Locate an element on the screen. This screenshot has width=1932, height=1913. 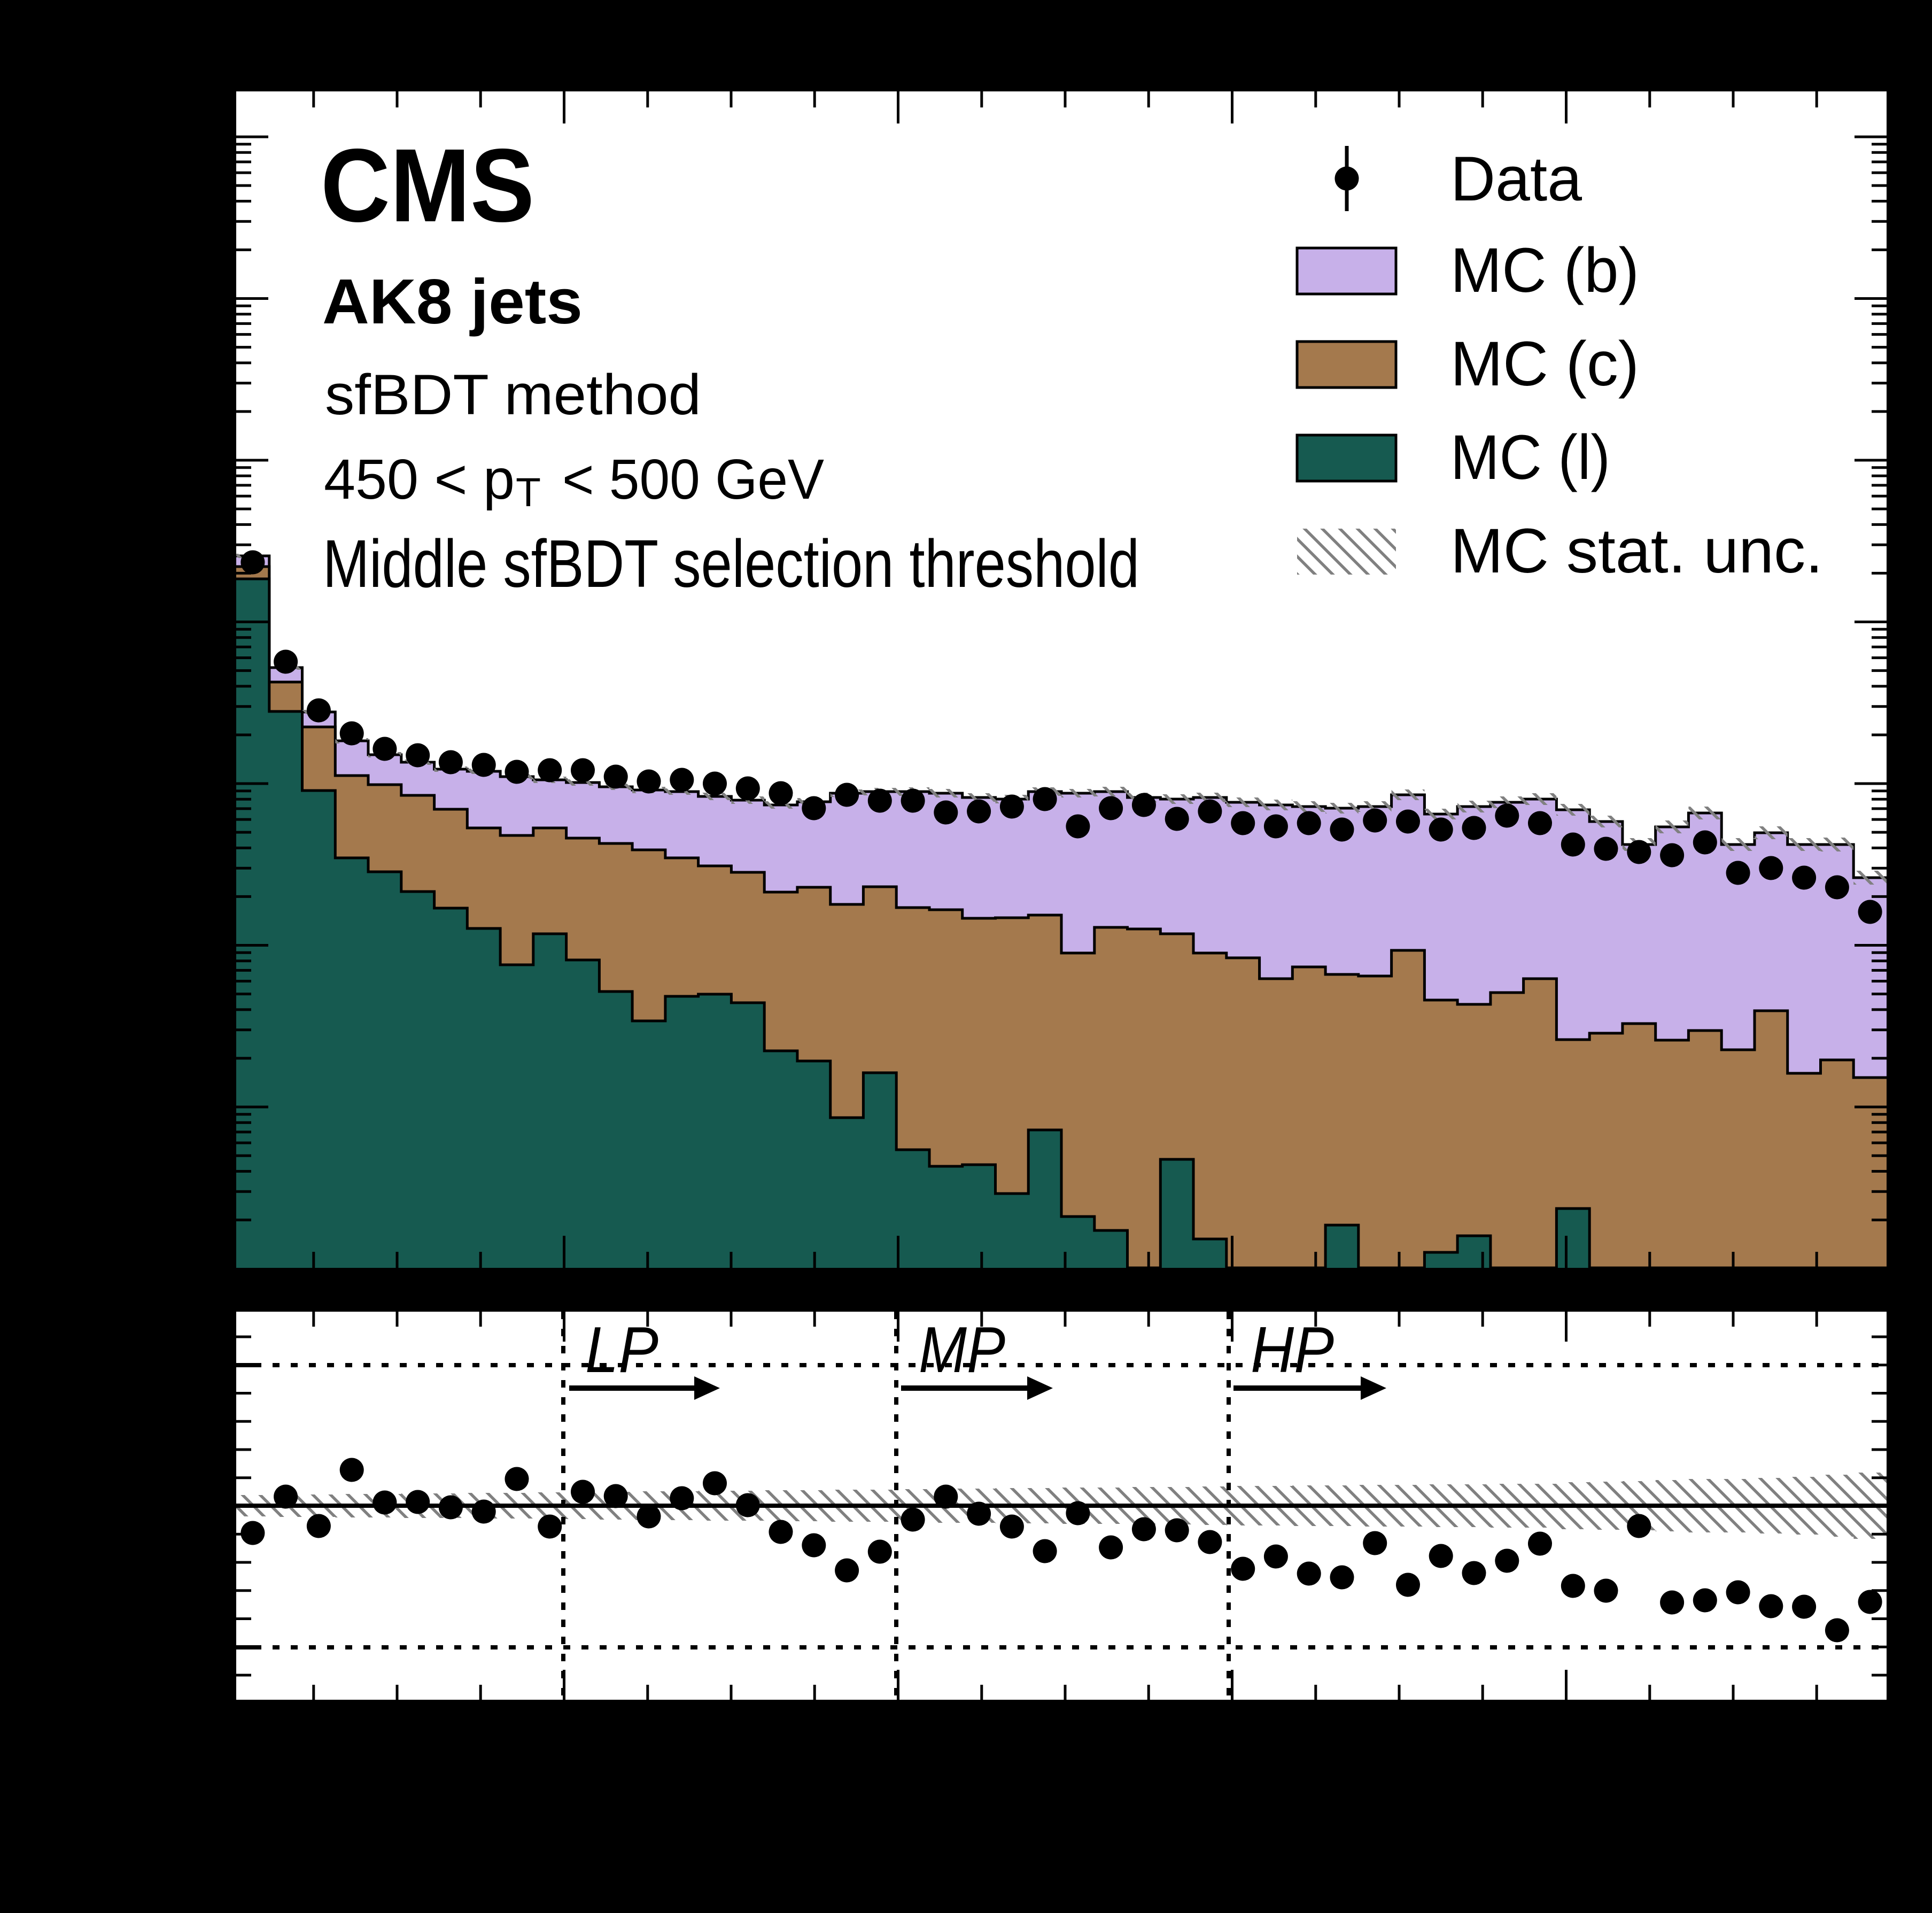
svg-text: Data is located at coordinates (1516, 179).